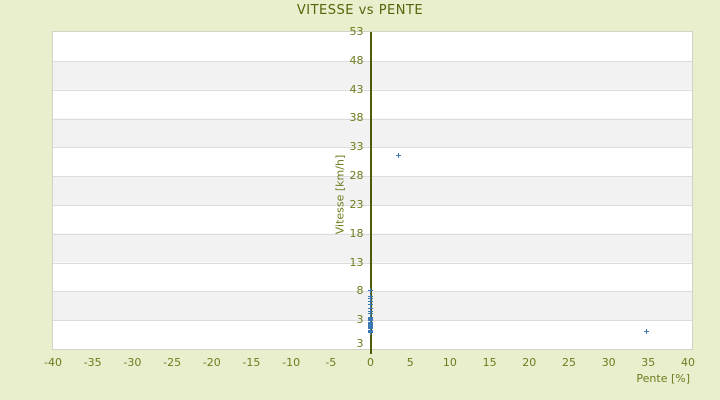 The height and width of the screenshot is (400, 720). I want to click on x-tick-label: -35, so click(92, 362).